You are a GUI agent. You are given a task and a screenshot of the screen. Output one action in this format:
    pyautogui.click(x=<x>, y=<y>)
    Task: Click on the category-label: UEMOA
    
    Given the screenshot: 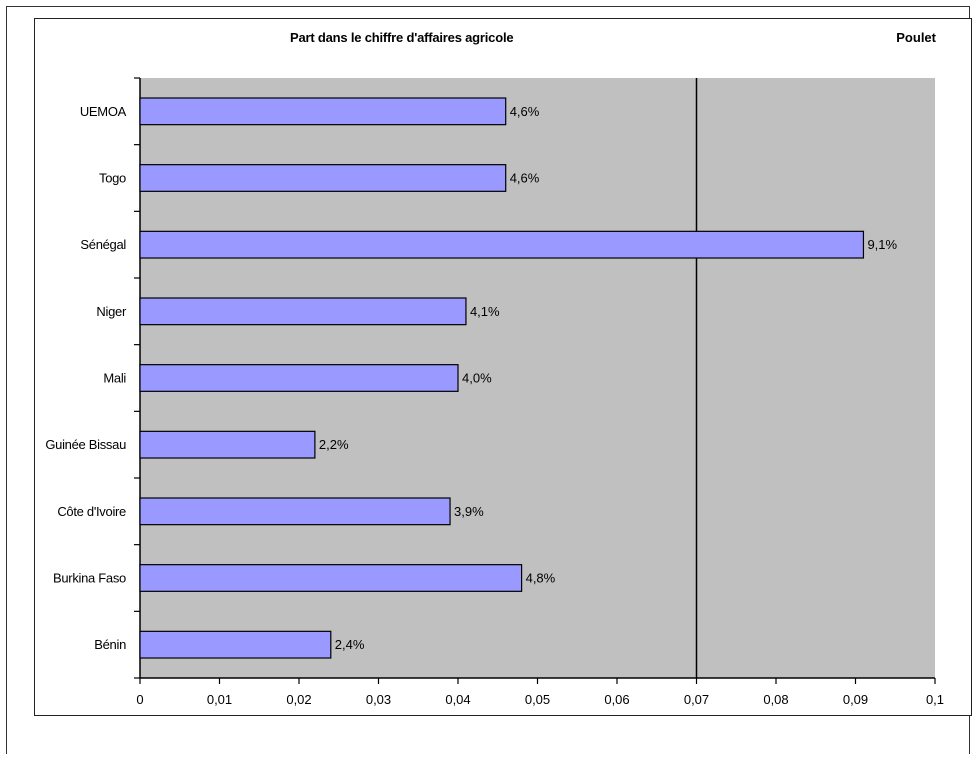 What is the action you would take?
    pyautogui.click(x=103, y=111)
    